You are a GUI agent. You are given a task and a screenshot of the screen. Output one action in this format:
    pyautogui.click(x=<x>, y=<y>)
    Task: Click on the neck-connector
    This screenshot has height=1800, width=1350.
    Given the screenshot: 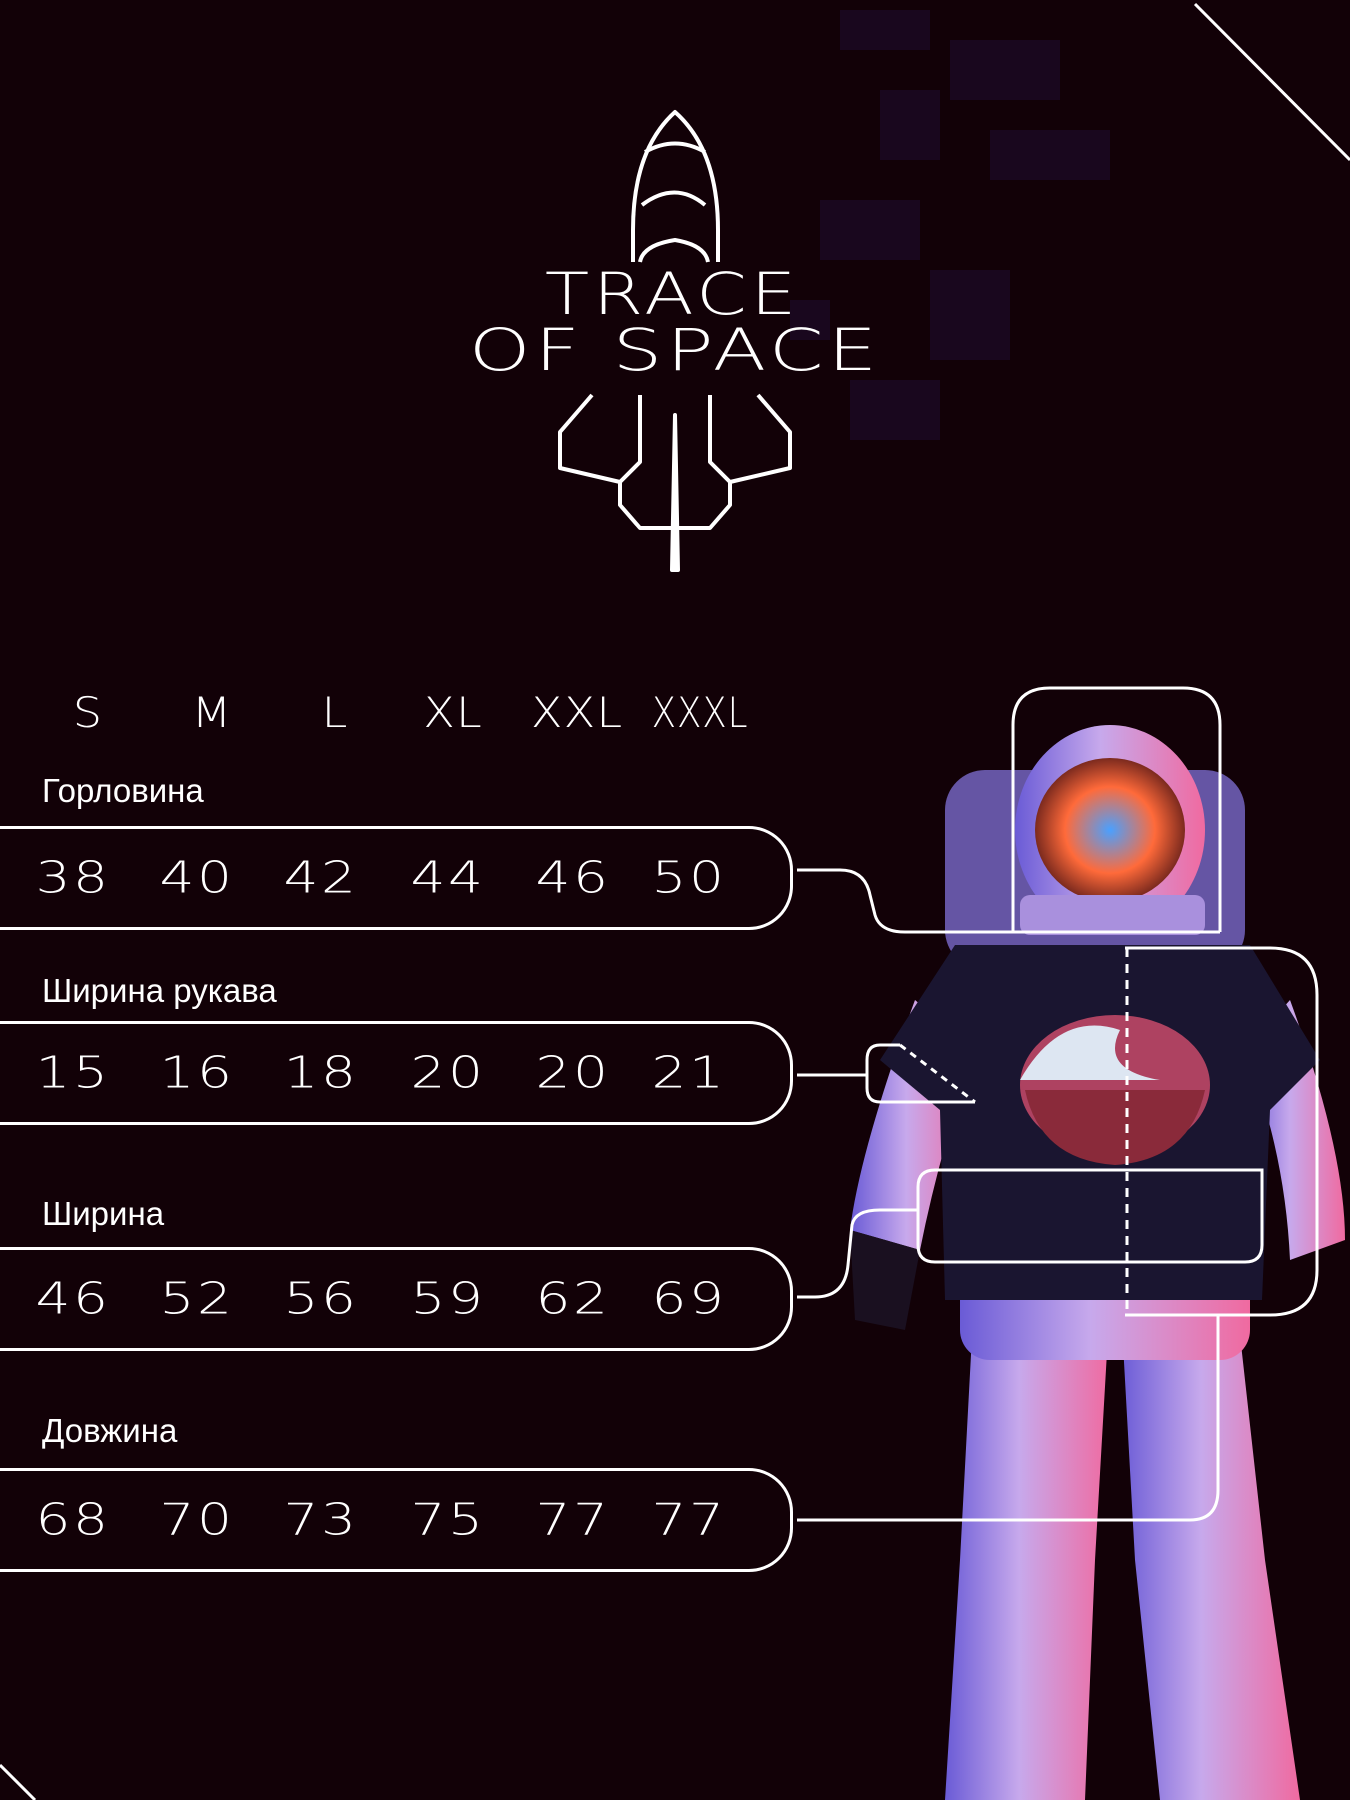 What is the action you would take?
    pyautogui.click(x=1008, y=901)
    